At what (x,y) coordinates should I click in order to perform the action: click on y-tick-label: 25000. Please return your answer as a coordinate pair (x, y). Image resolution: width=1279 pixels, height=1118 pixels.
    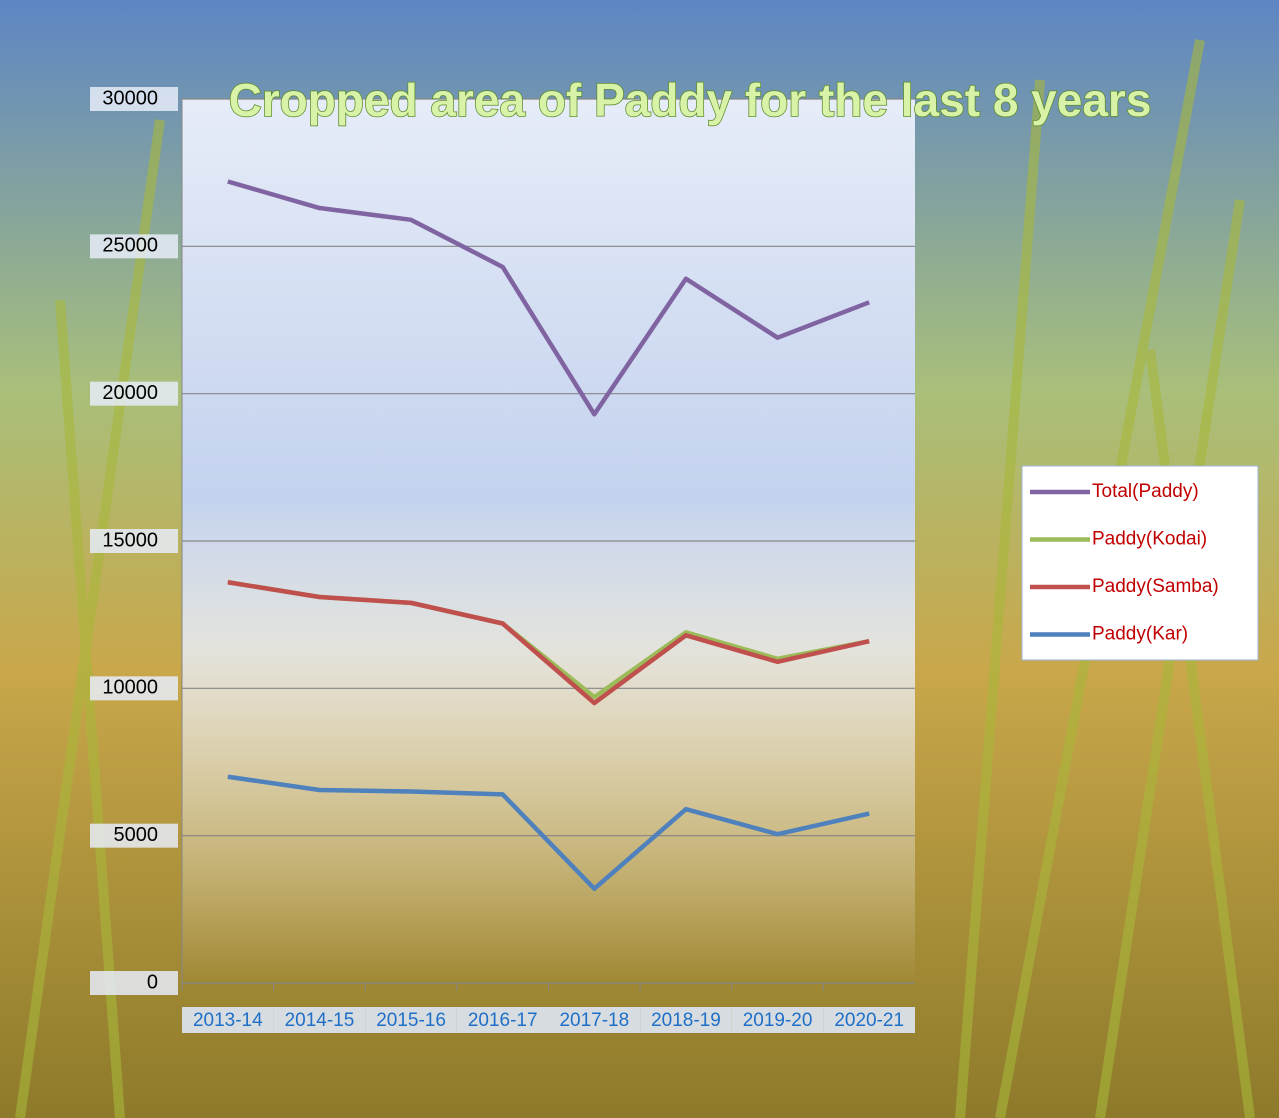
    Looking at the image, I should click on (130, 246).